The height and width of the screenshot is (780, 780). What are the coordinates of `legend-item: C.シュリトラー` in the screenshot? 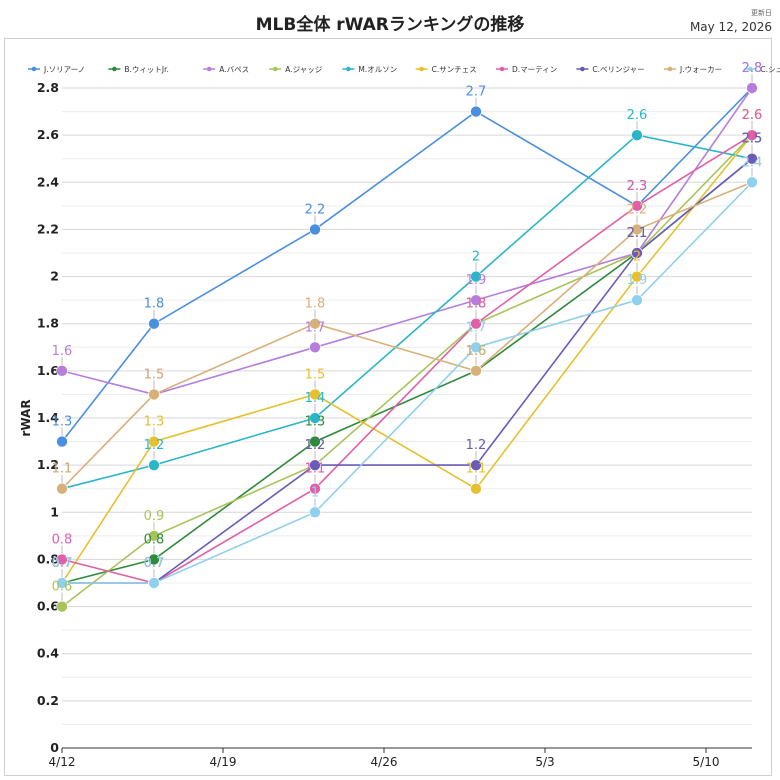 It's located at (762, 69).